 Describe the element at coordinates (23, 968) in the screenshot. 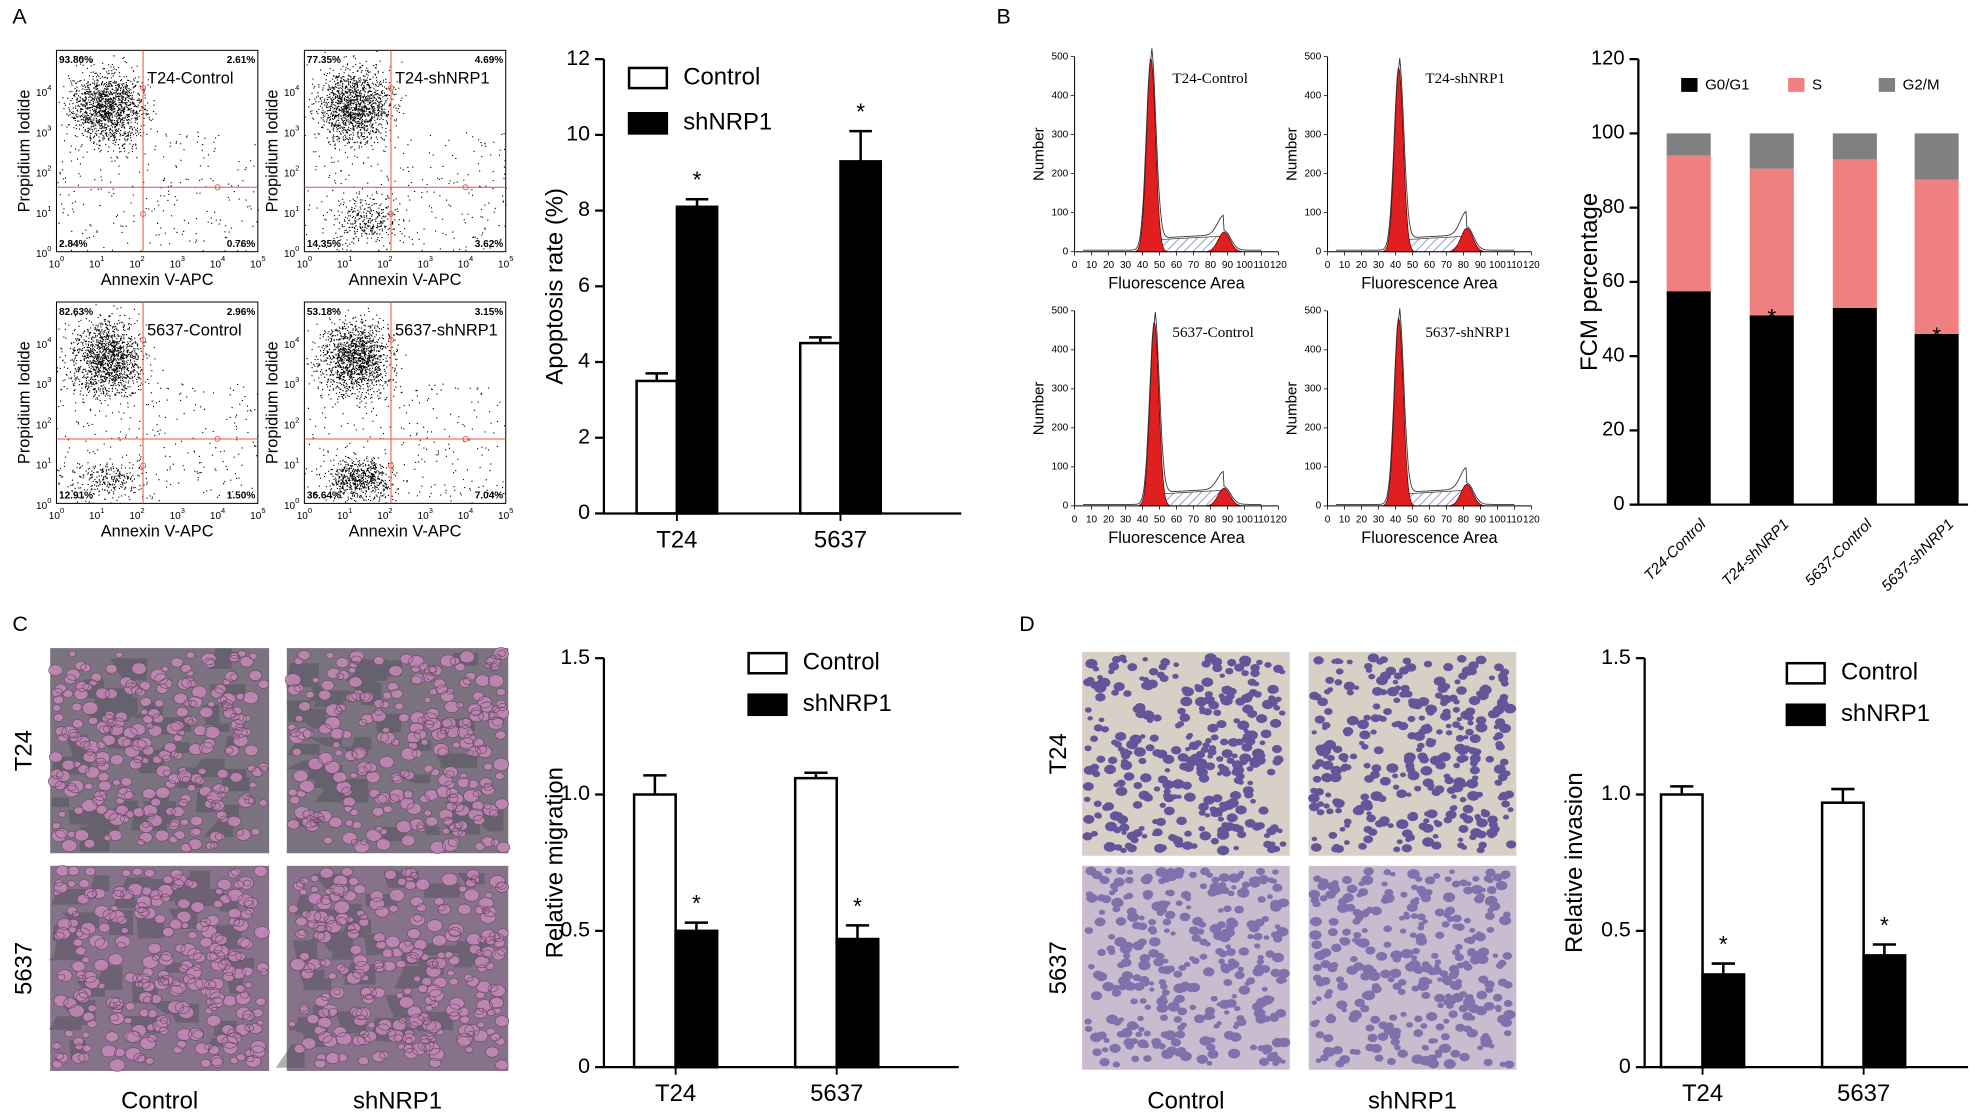

I see `row-label: 5637` at that location.